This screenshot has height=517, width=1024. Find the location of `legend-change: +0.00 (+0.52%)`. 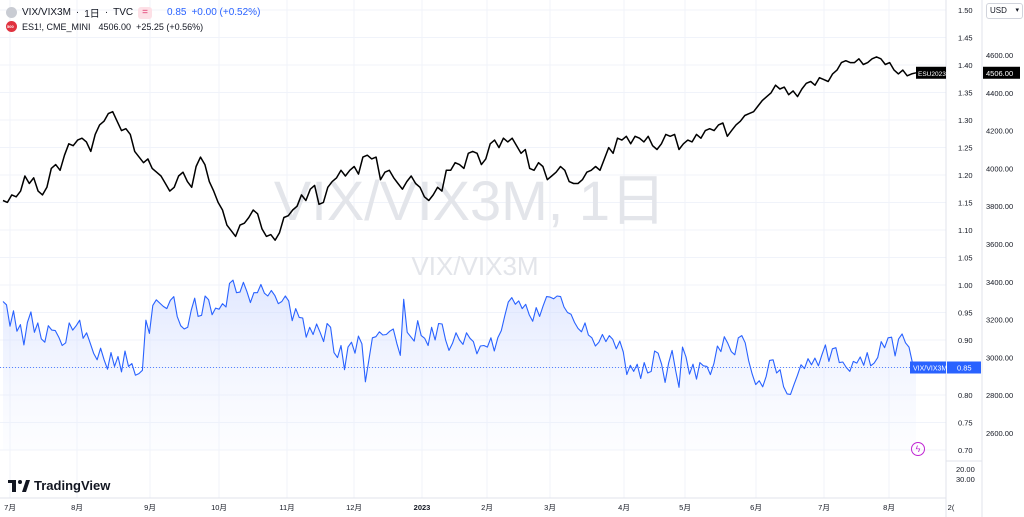

legend-change: +0.00 (+0.52%) is located at coordinates (226, 12).